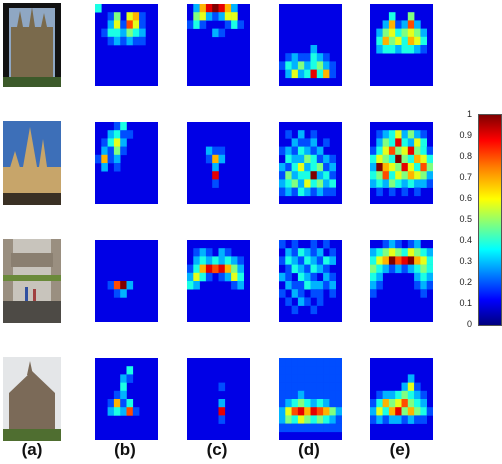 This screenshot has height=464, width=502. Describe the element at coordinates (469, 114) in the screenshot. I see `colorbar-tick-label: 1` at that location.